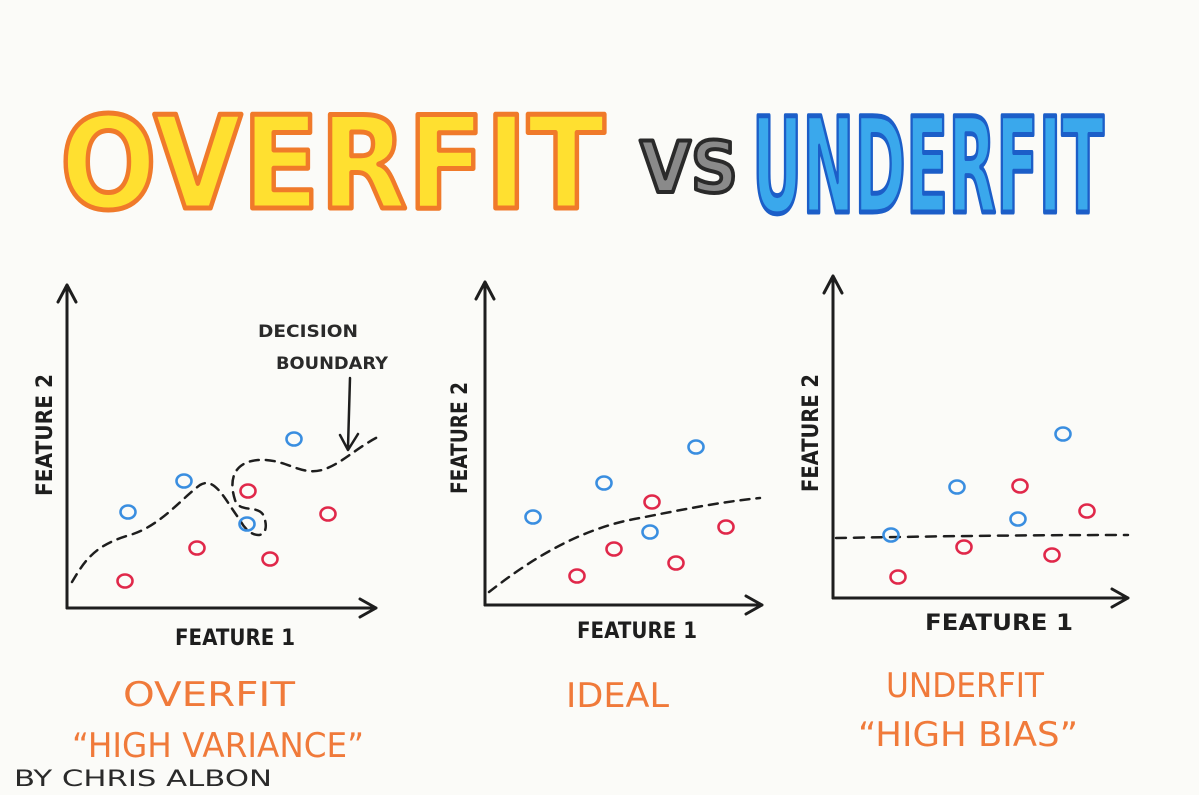  Describe the element at coordinates (332, 364) in the screenshot. I see `annotation-boundary: BOUNDARY` at that location.